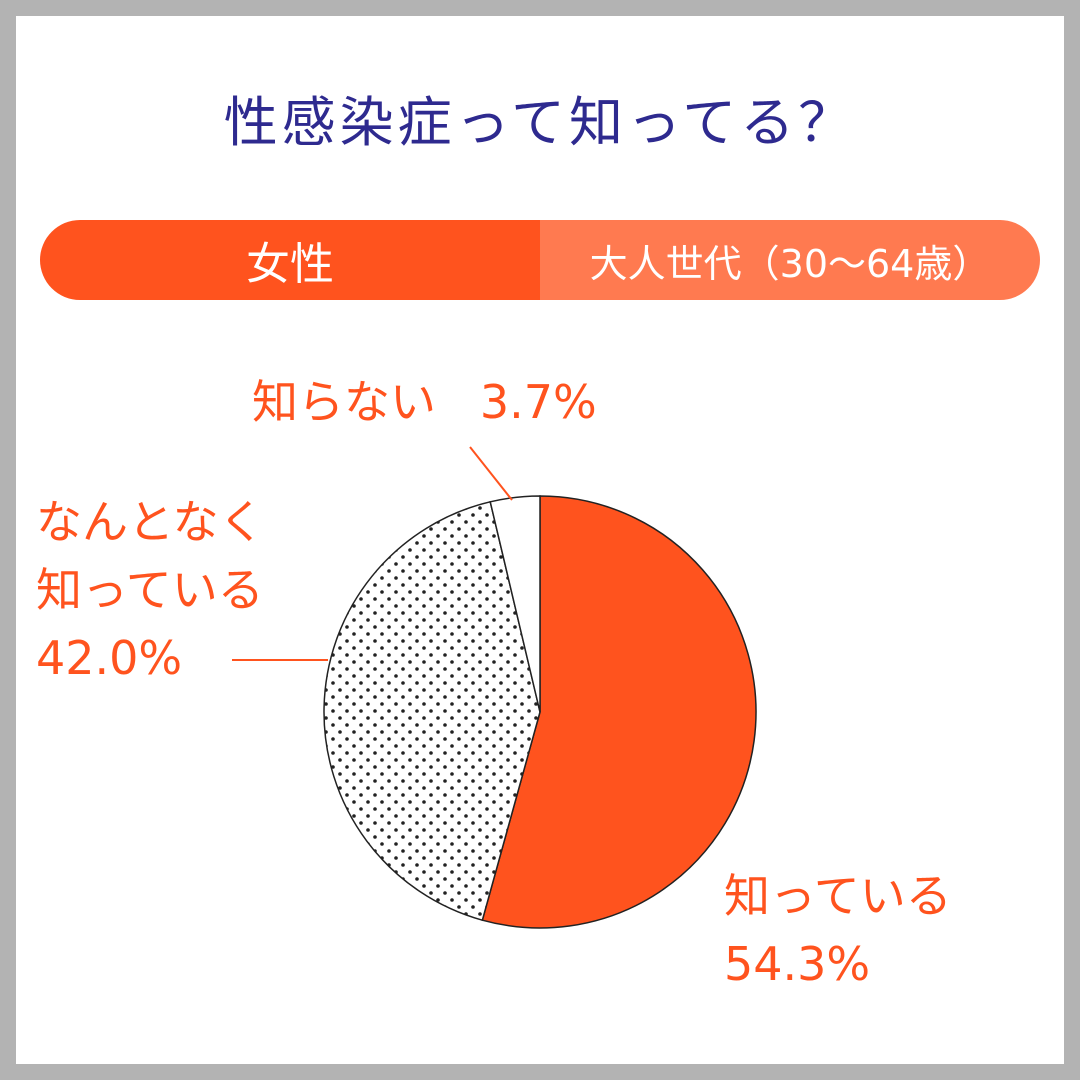  Describe the element at coordinates (515, 604) in the screenshot. I see `slice-unknown` at that location.